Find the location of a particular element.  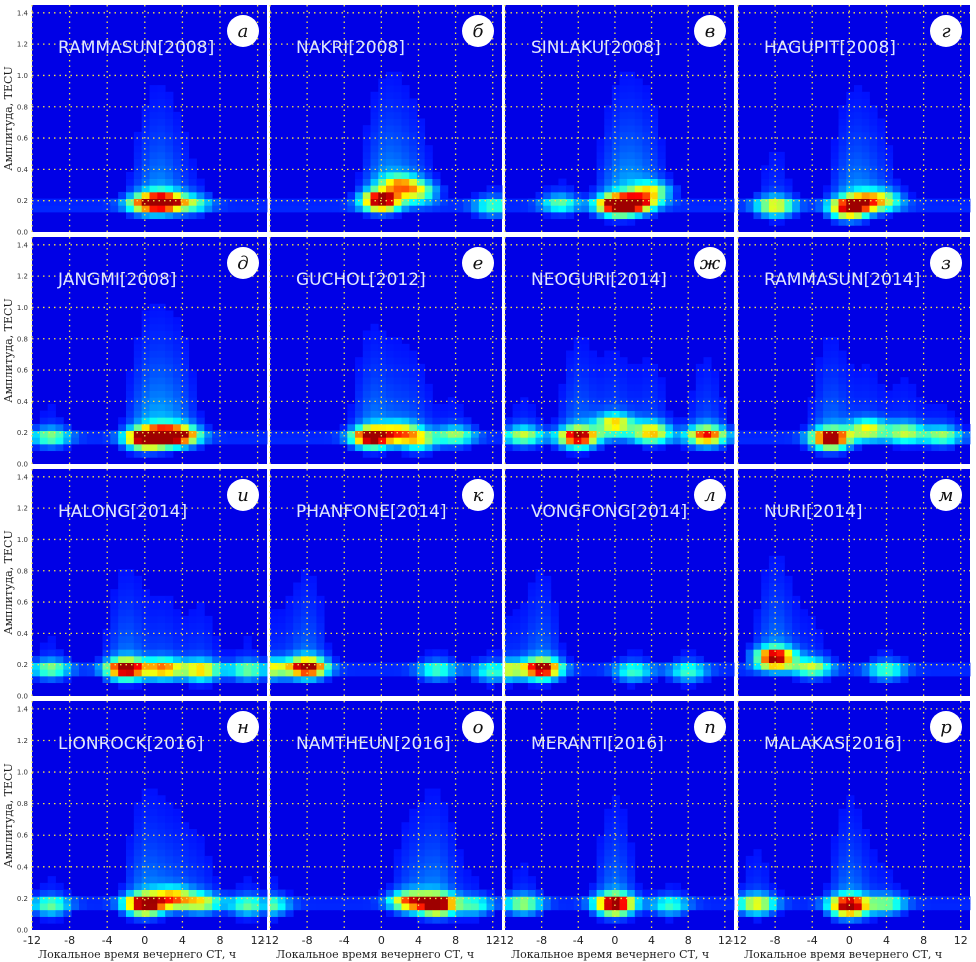

x-tick-label: -8 is located at coordinates (775, 940).